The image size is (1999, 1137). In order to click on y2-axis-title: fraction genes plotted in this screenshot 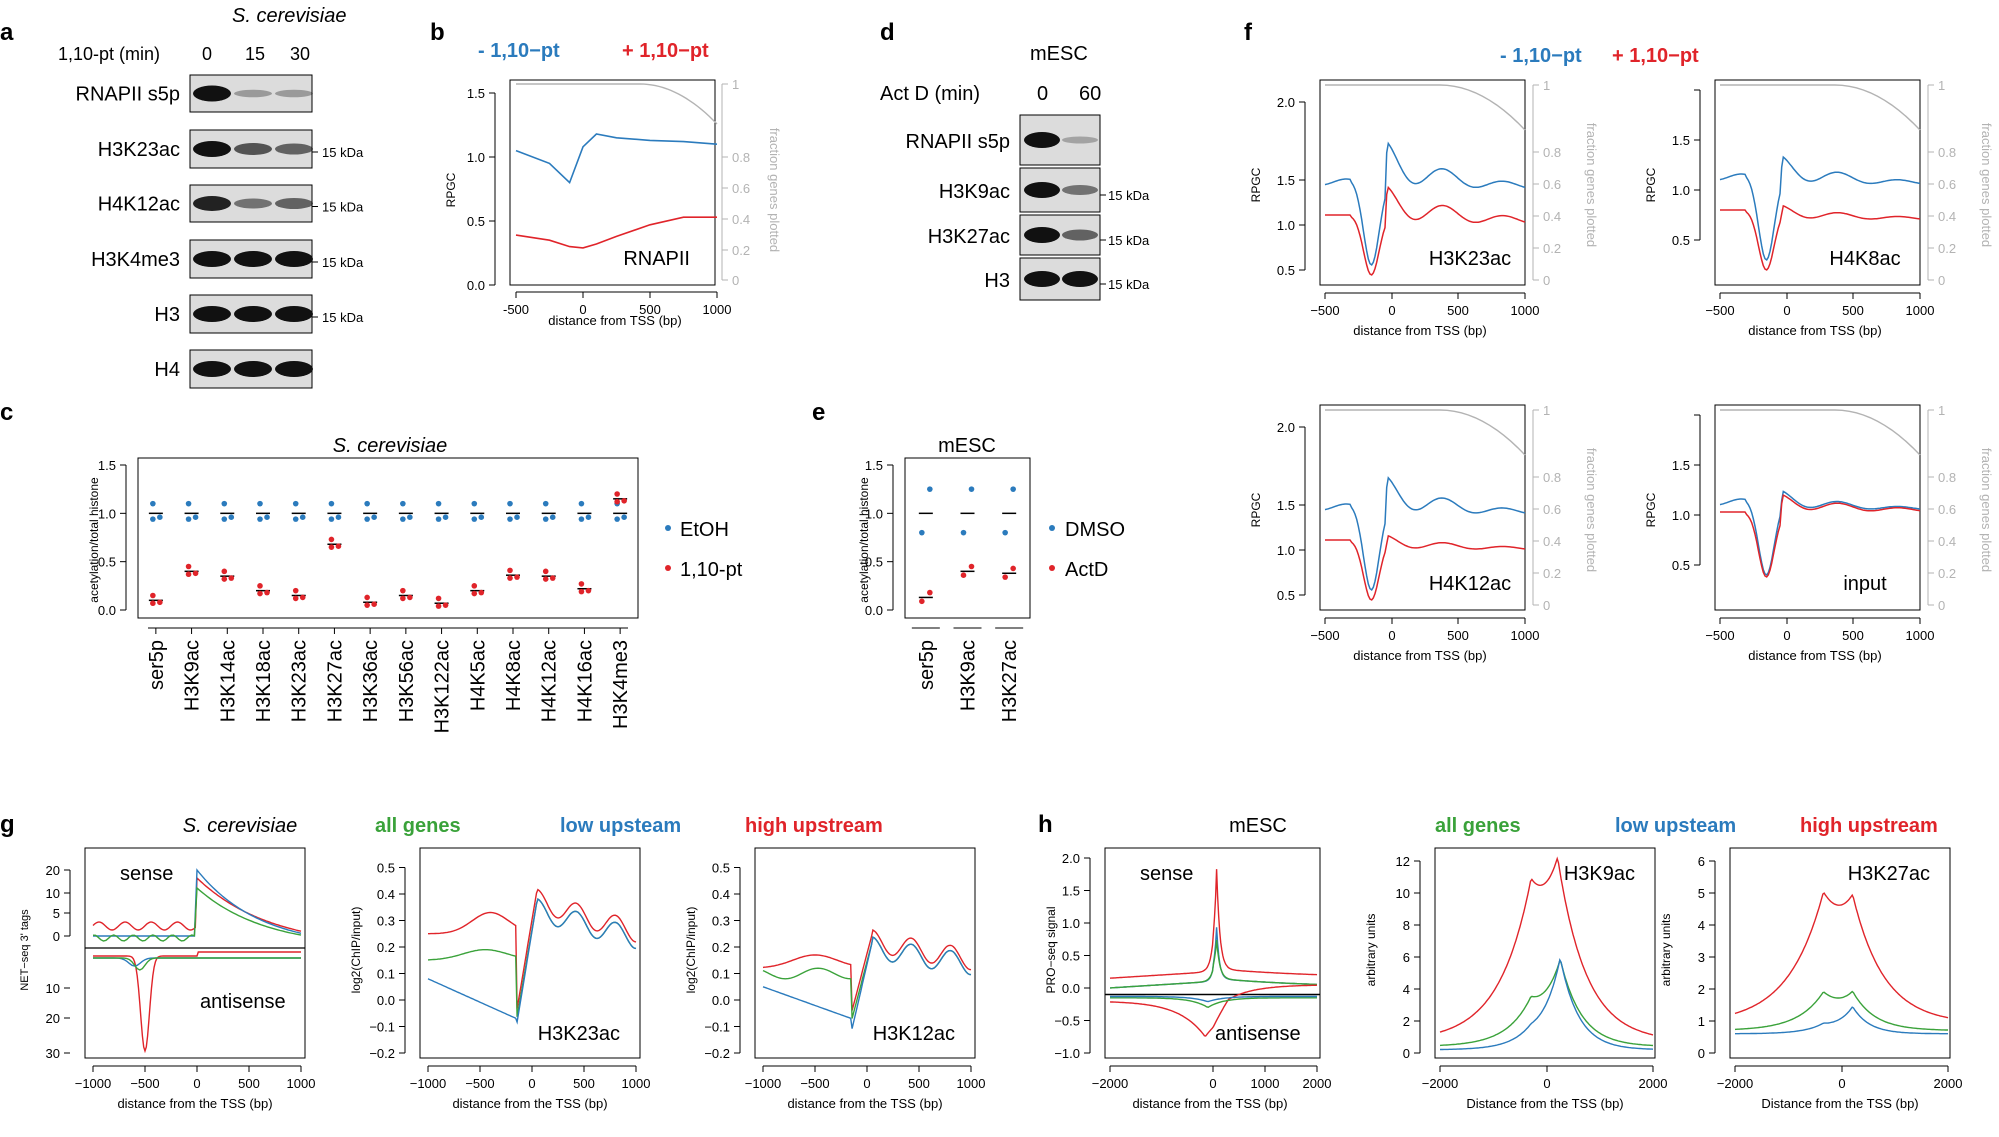, I will do `click(1986, 185)`.